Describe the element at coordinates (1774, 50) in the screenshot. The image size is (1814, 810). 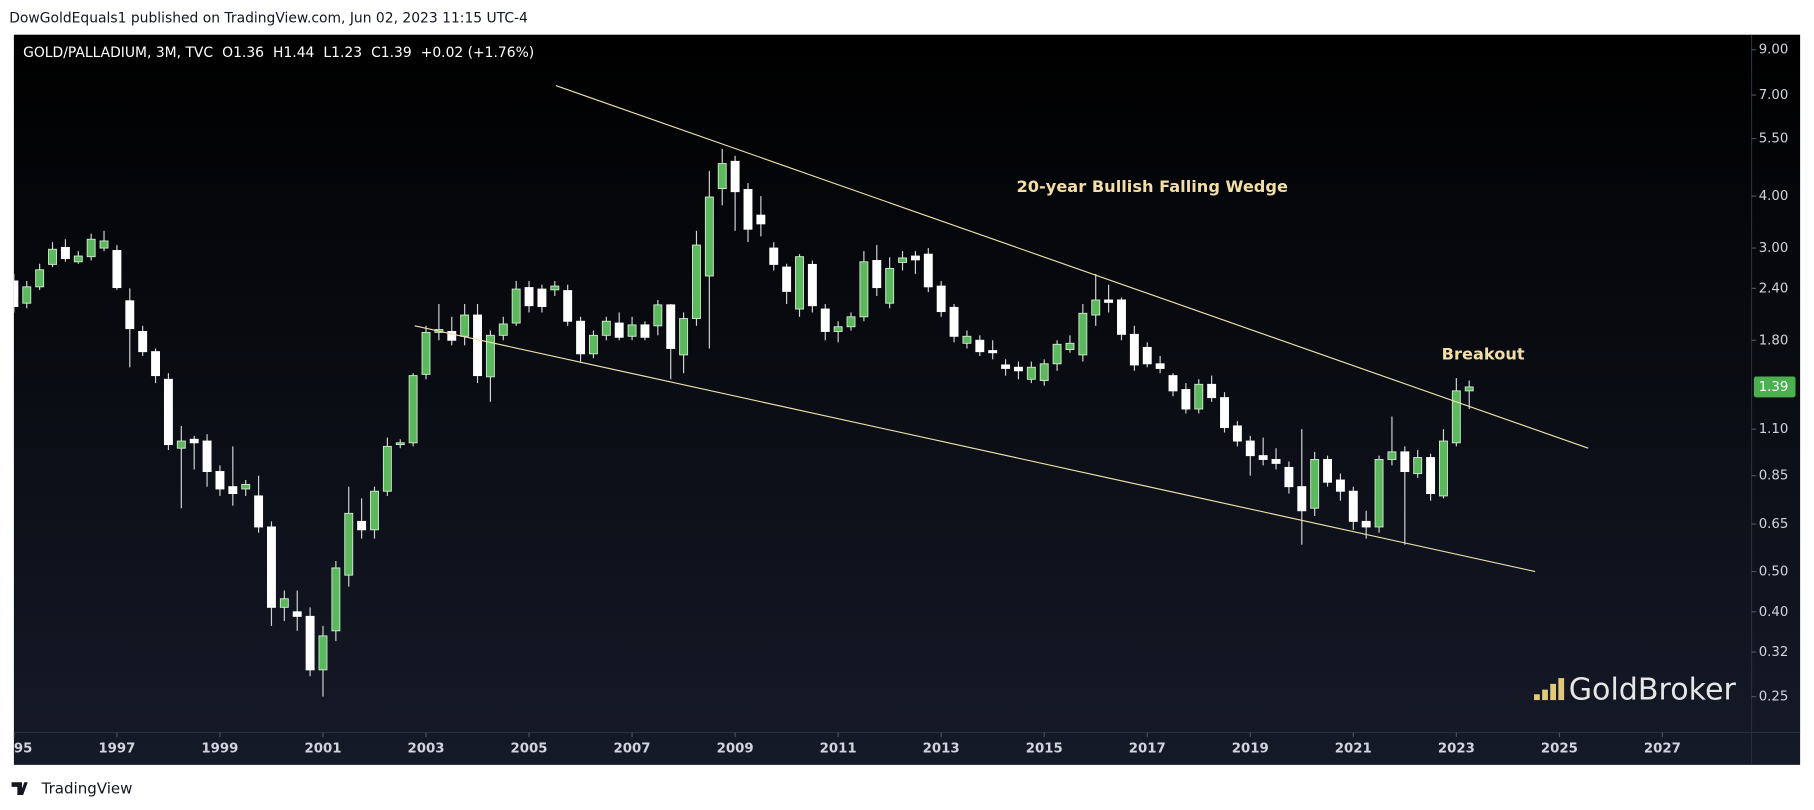
I see `y-tick-label: 9.00` at that location.